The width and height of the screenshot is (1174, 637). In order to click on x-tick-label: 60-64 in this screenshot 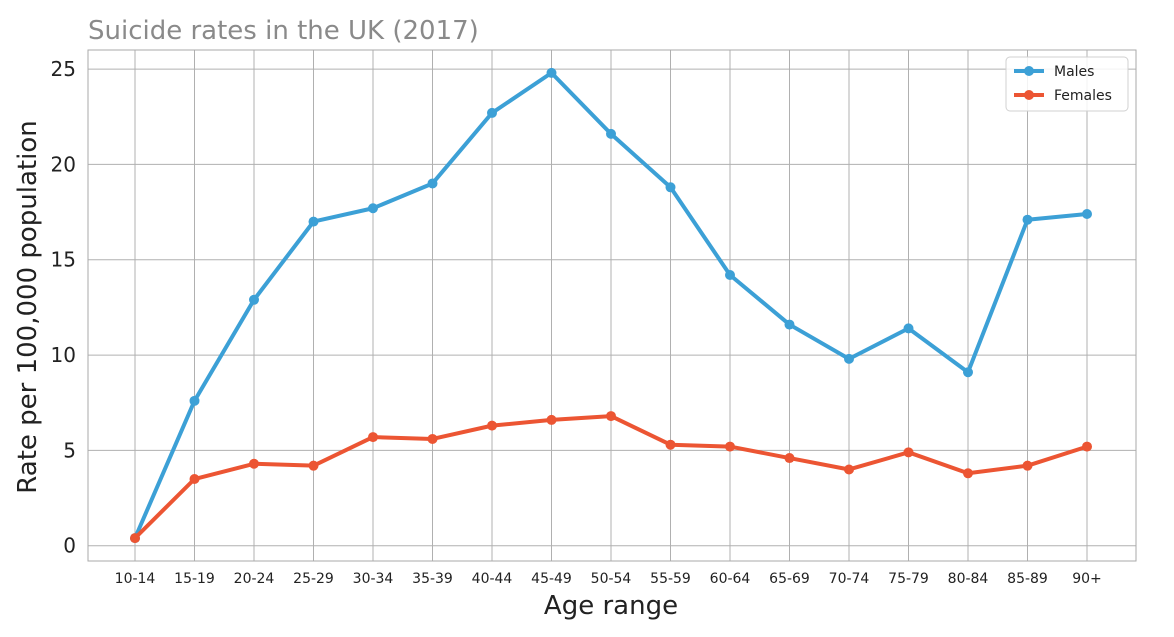, I will do `click(730, 579)`.